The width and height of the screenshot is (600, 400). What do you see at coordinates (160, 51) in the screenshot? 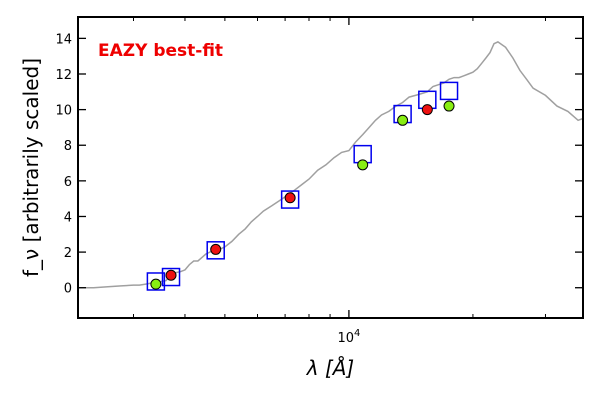
I see `annotation-label: EAZY best-fit` at bounding box center [160, 51].